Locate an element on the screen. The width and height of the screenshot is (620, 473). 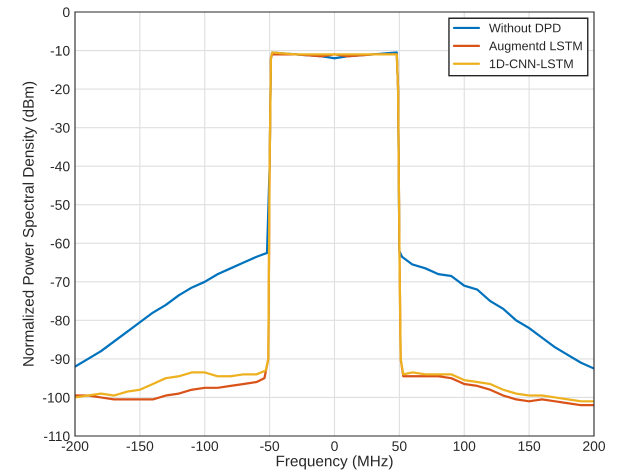
y-tick-label: -10 is located at coordinates (60, 51).